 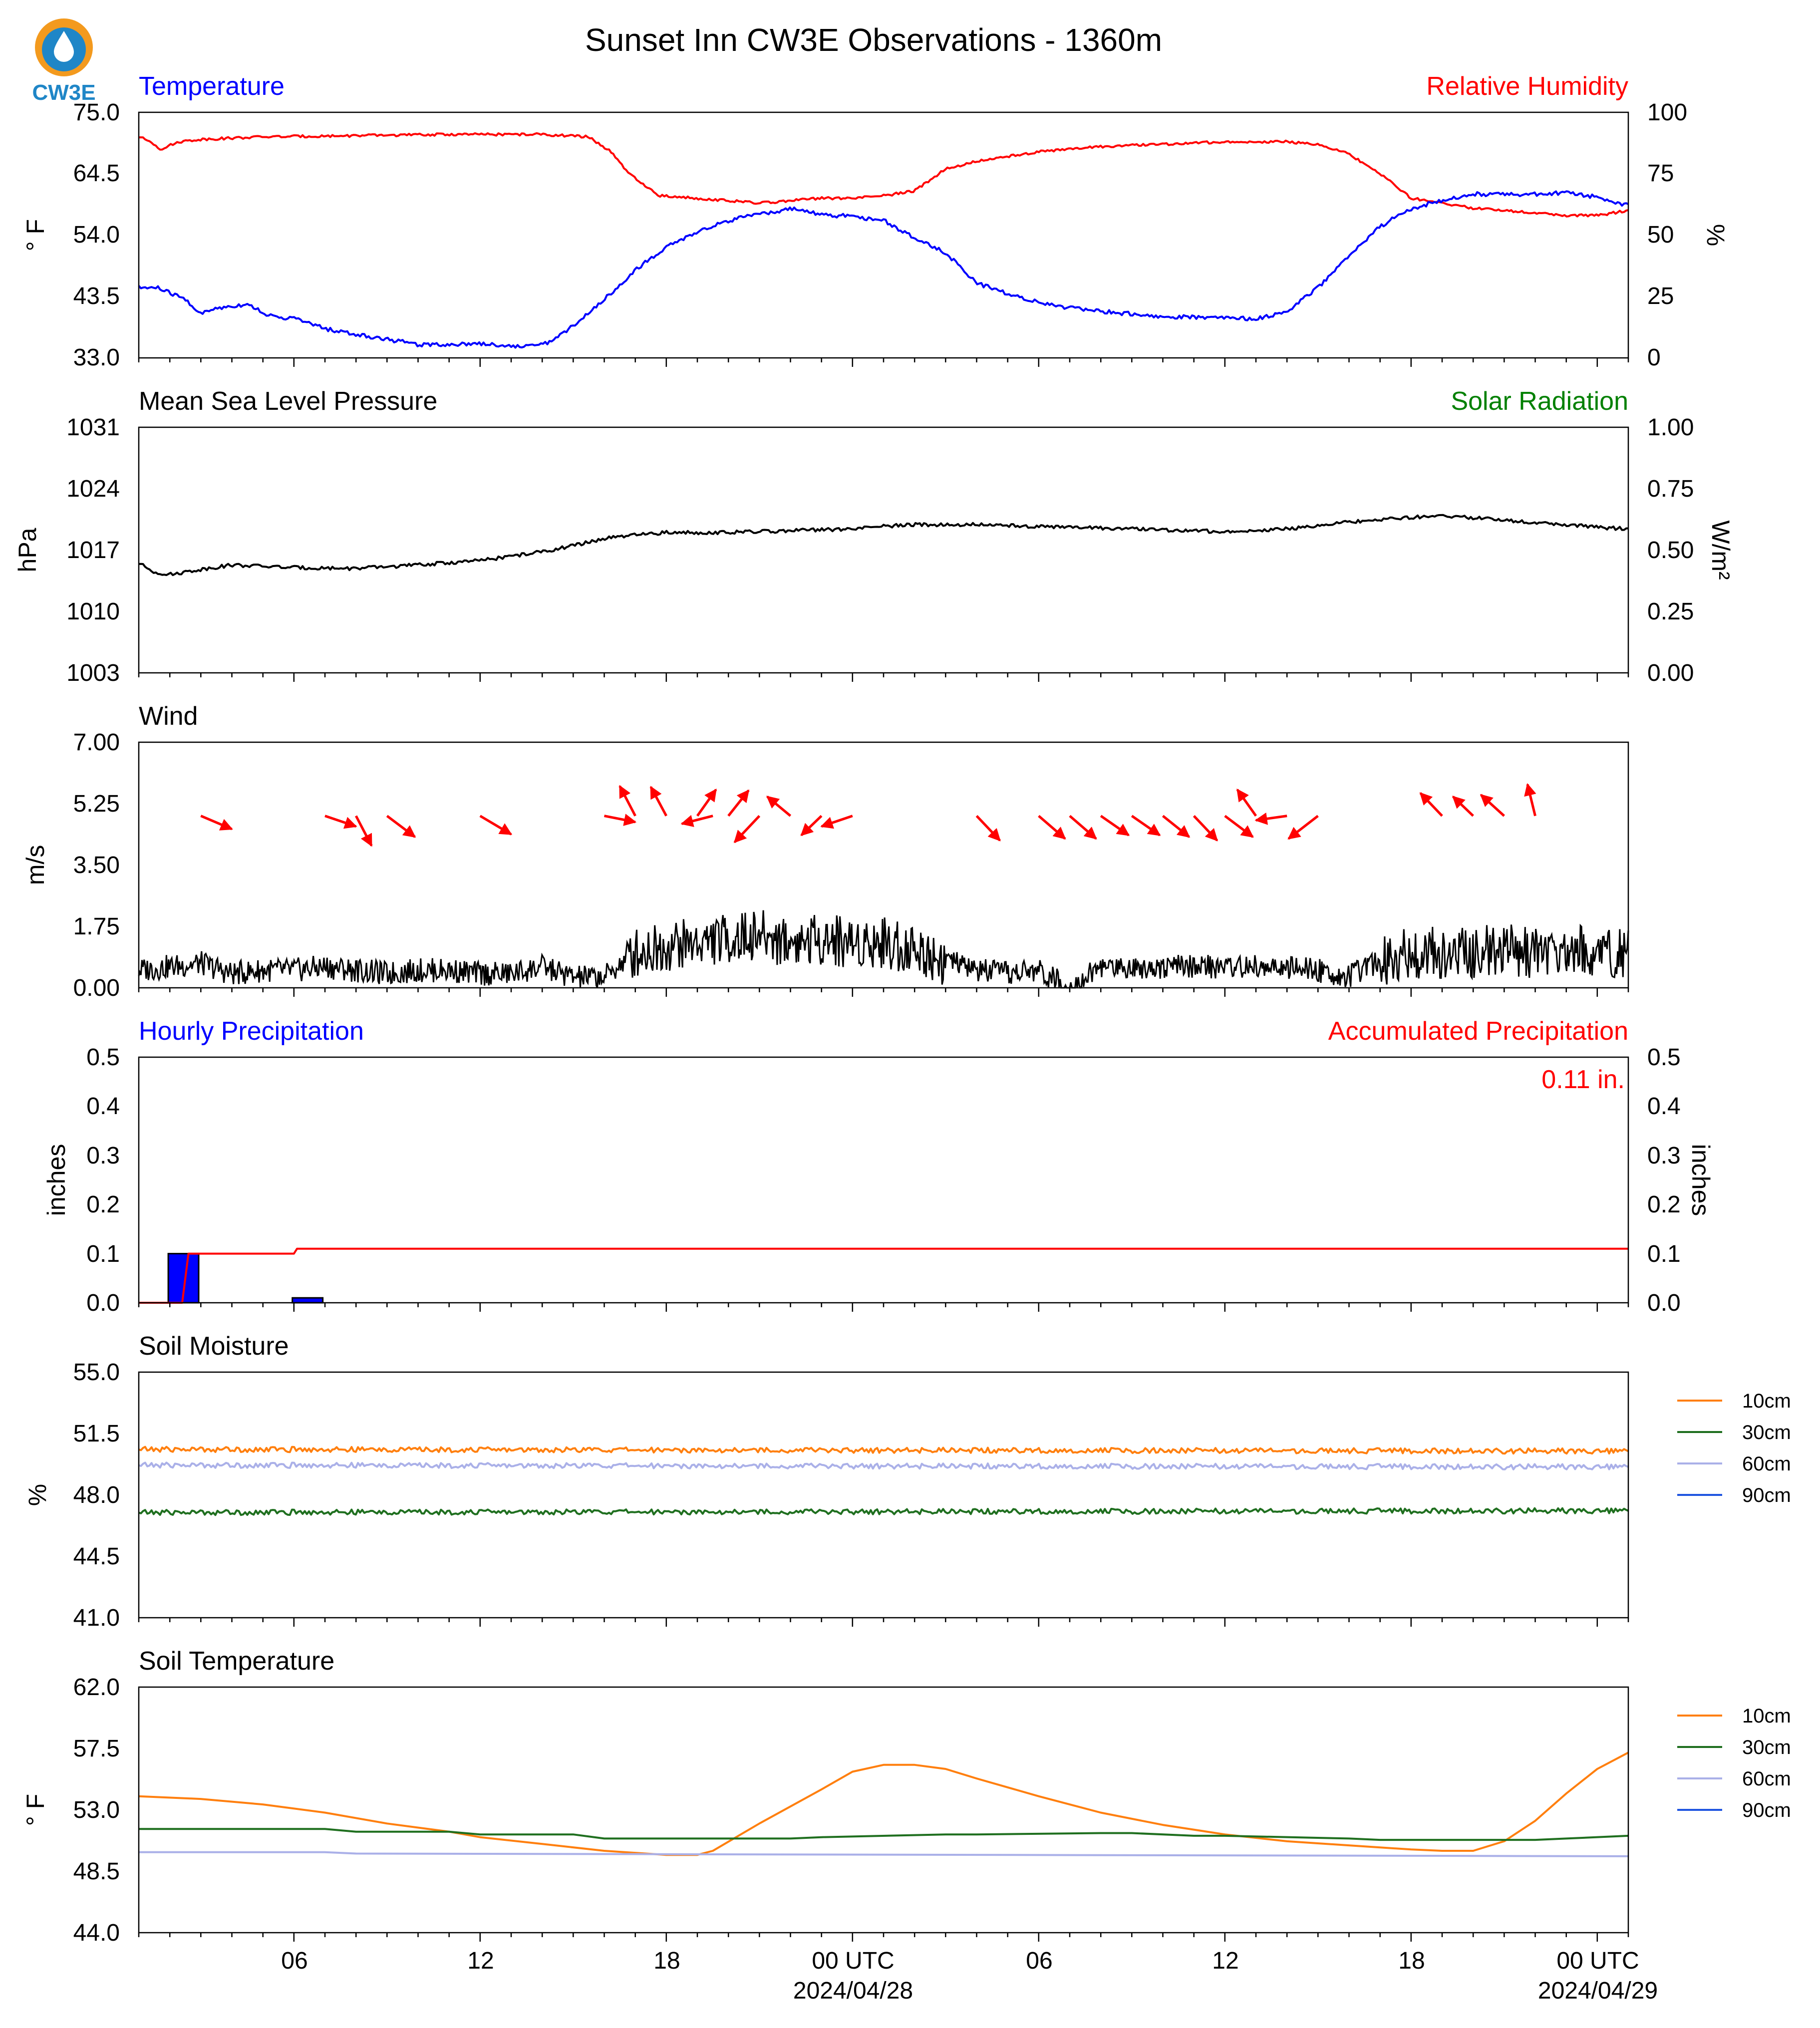 What do you see at coordinates (884, 1854) in the screenshot?
I see `soil-temp-line-60cm` at bounding box center [884, 1854].